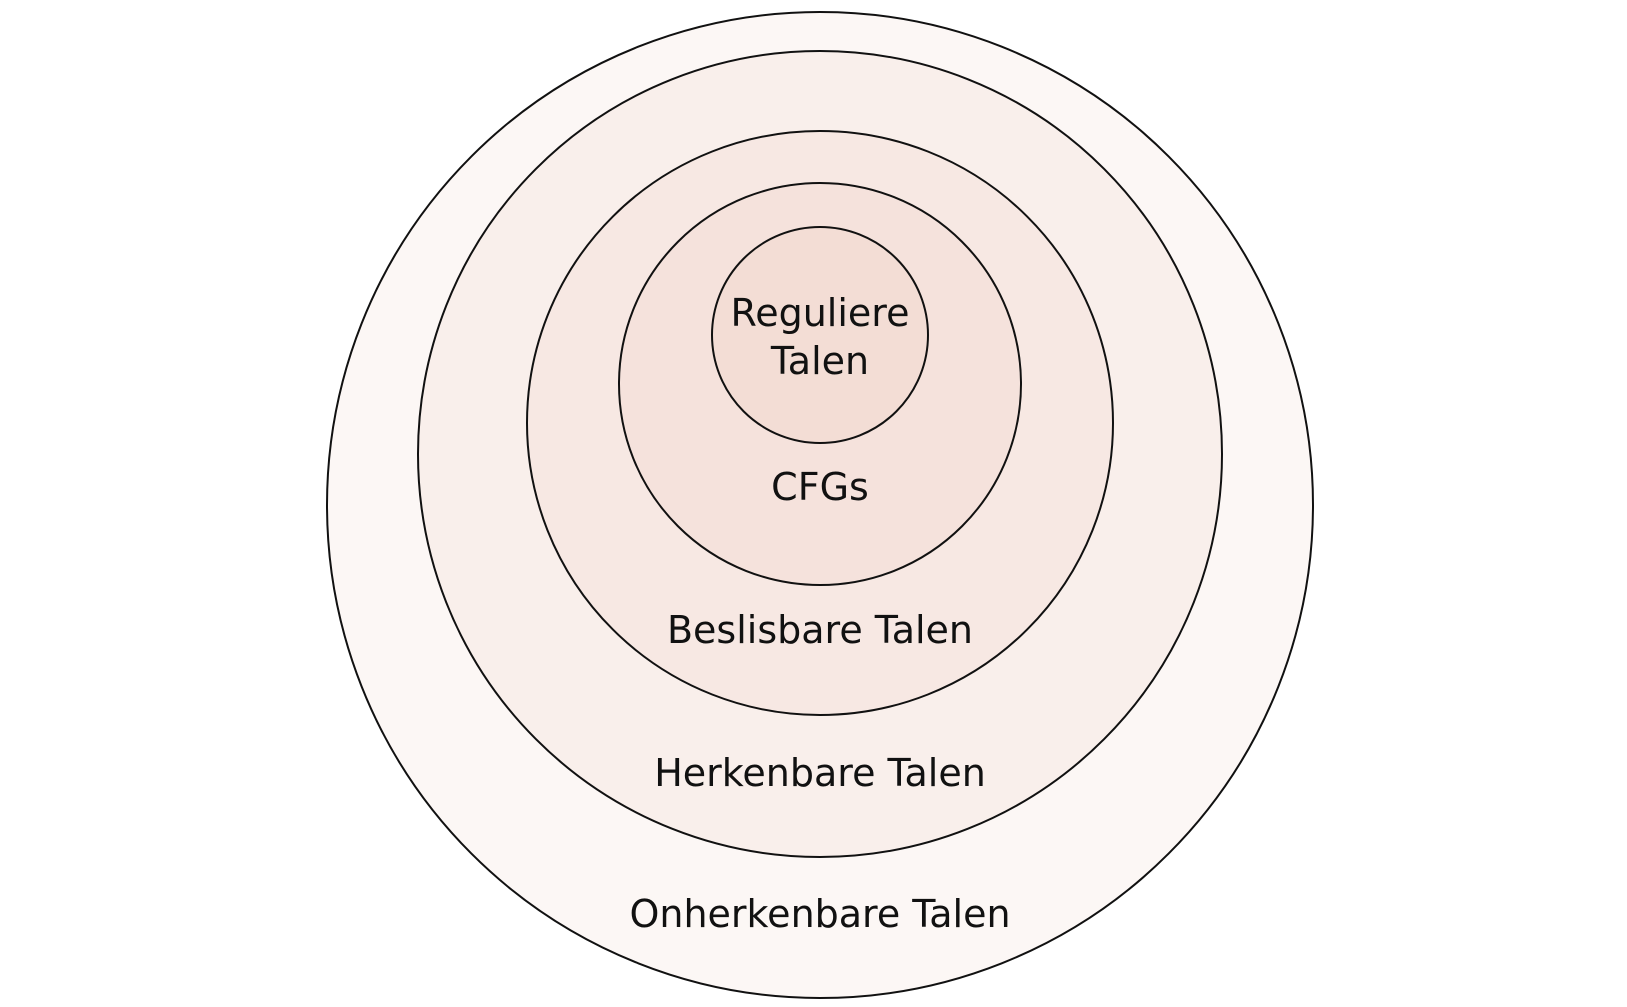 Image resolution: width=1627 pixels, height=1007 pixels. What do you see at coordinates (820, 773) in the screenshot?
I see `label-herkenbare-talen: Herkenbare Talen` at bounding box center [820, 773].